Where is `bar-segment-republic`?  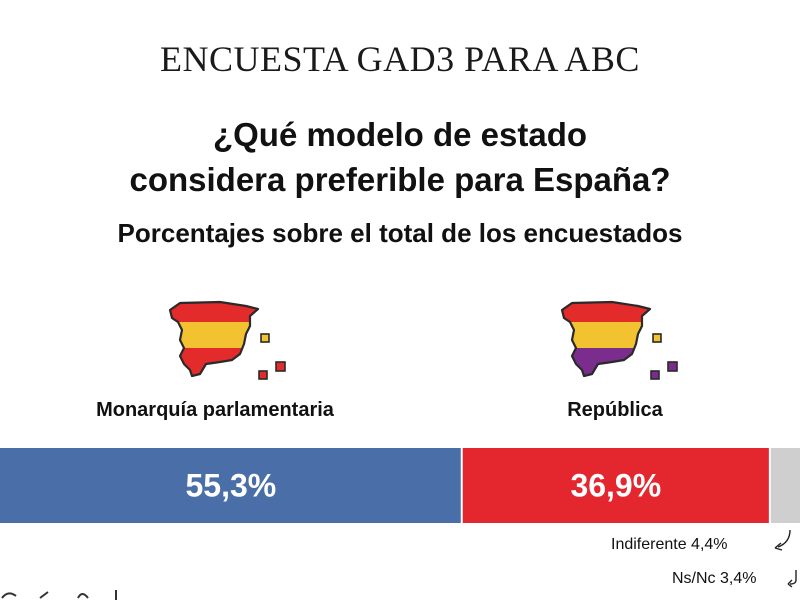
bar-segment-republic is located at coordinates (615, 485).